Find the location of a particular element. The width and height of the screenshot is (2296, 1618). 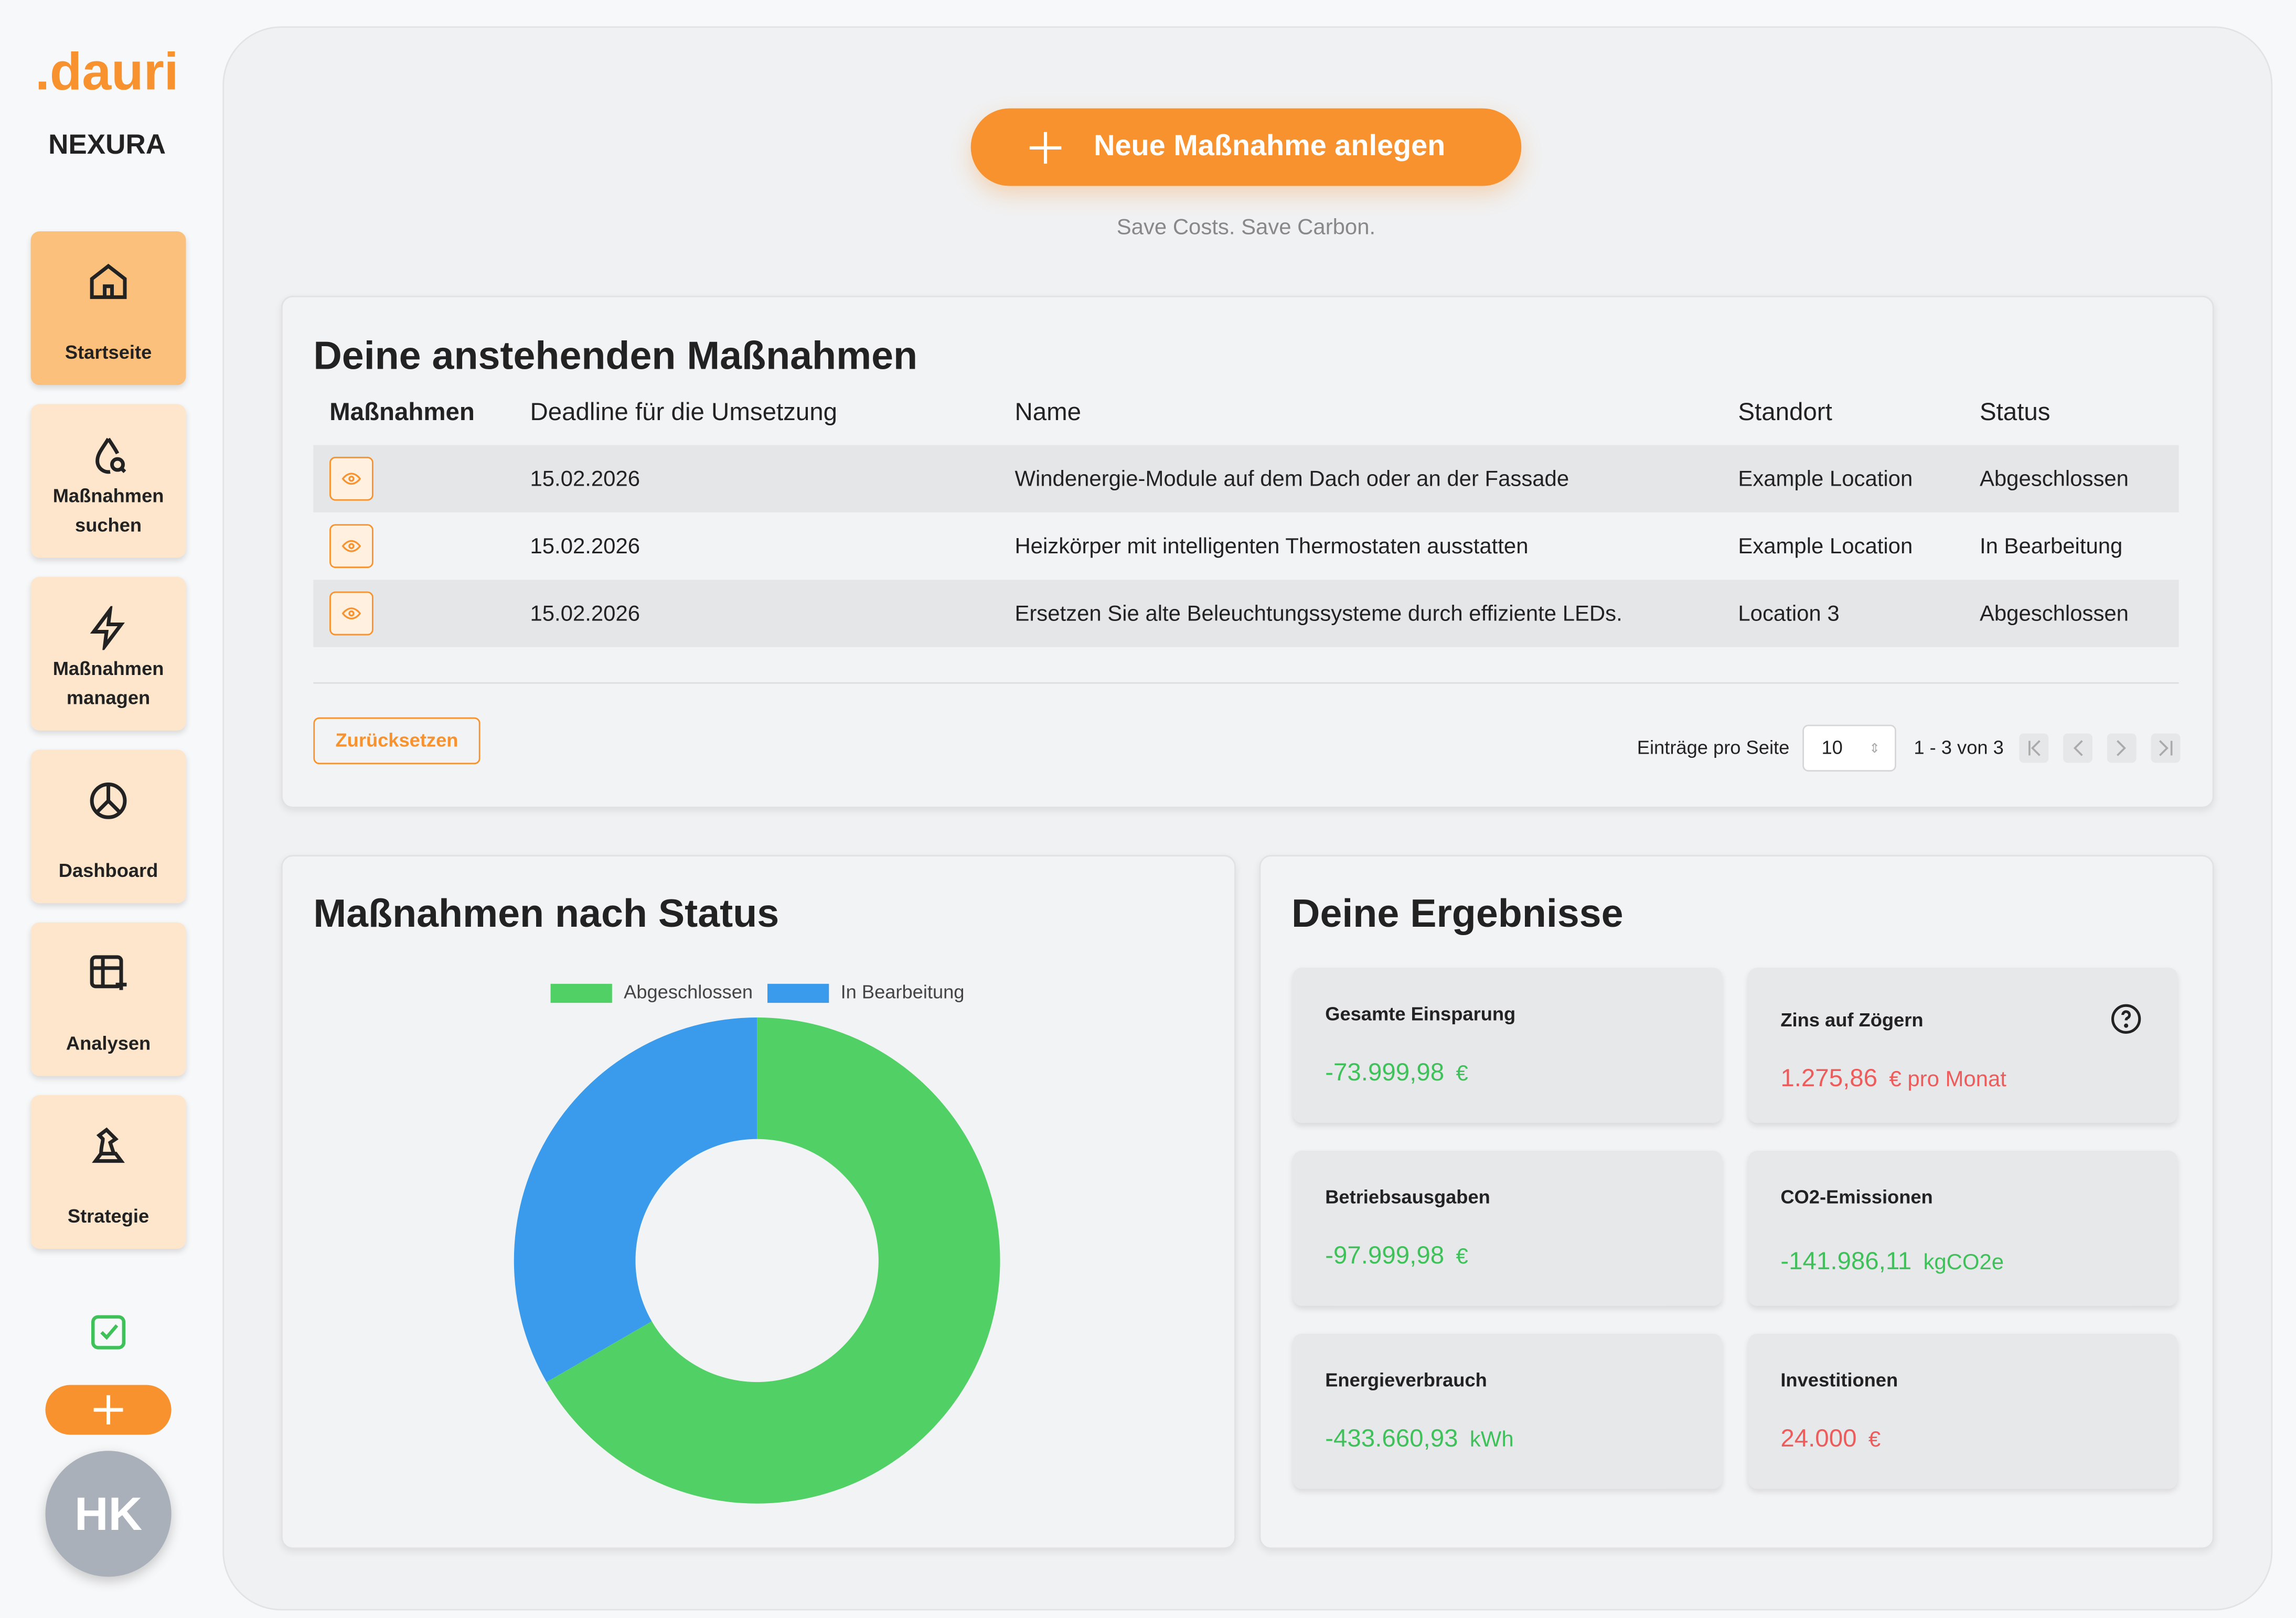

legend-label: In Bearbeitung is located at coordinates (903, 992).